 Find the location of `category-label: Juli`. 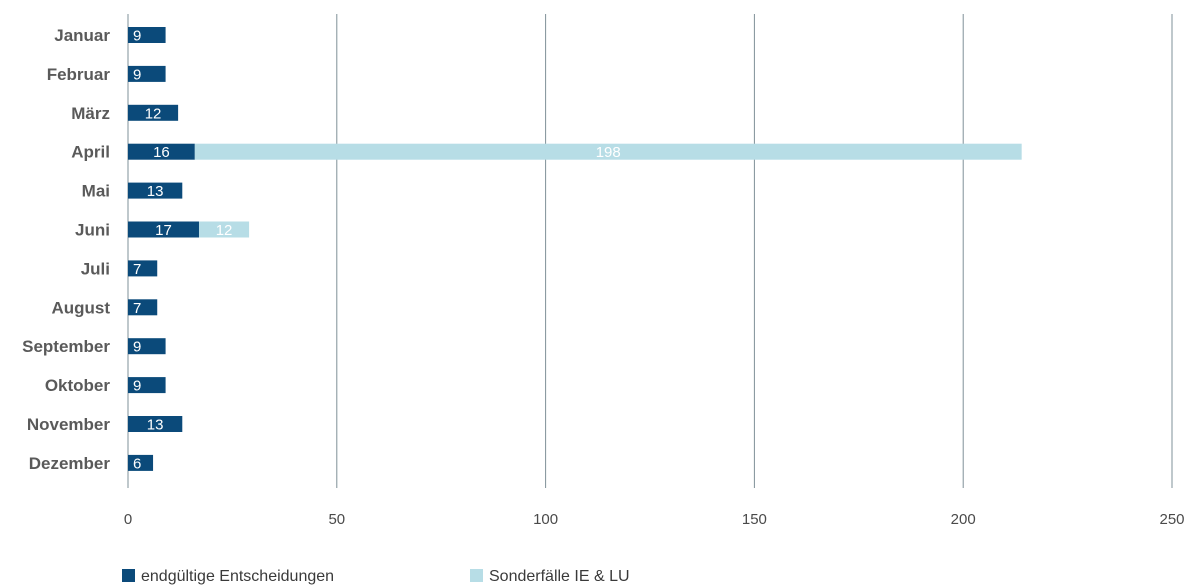

category-label: Juli is located at coordinates (95, 268).